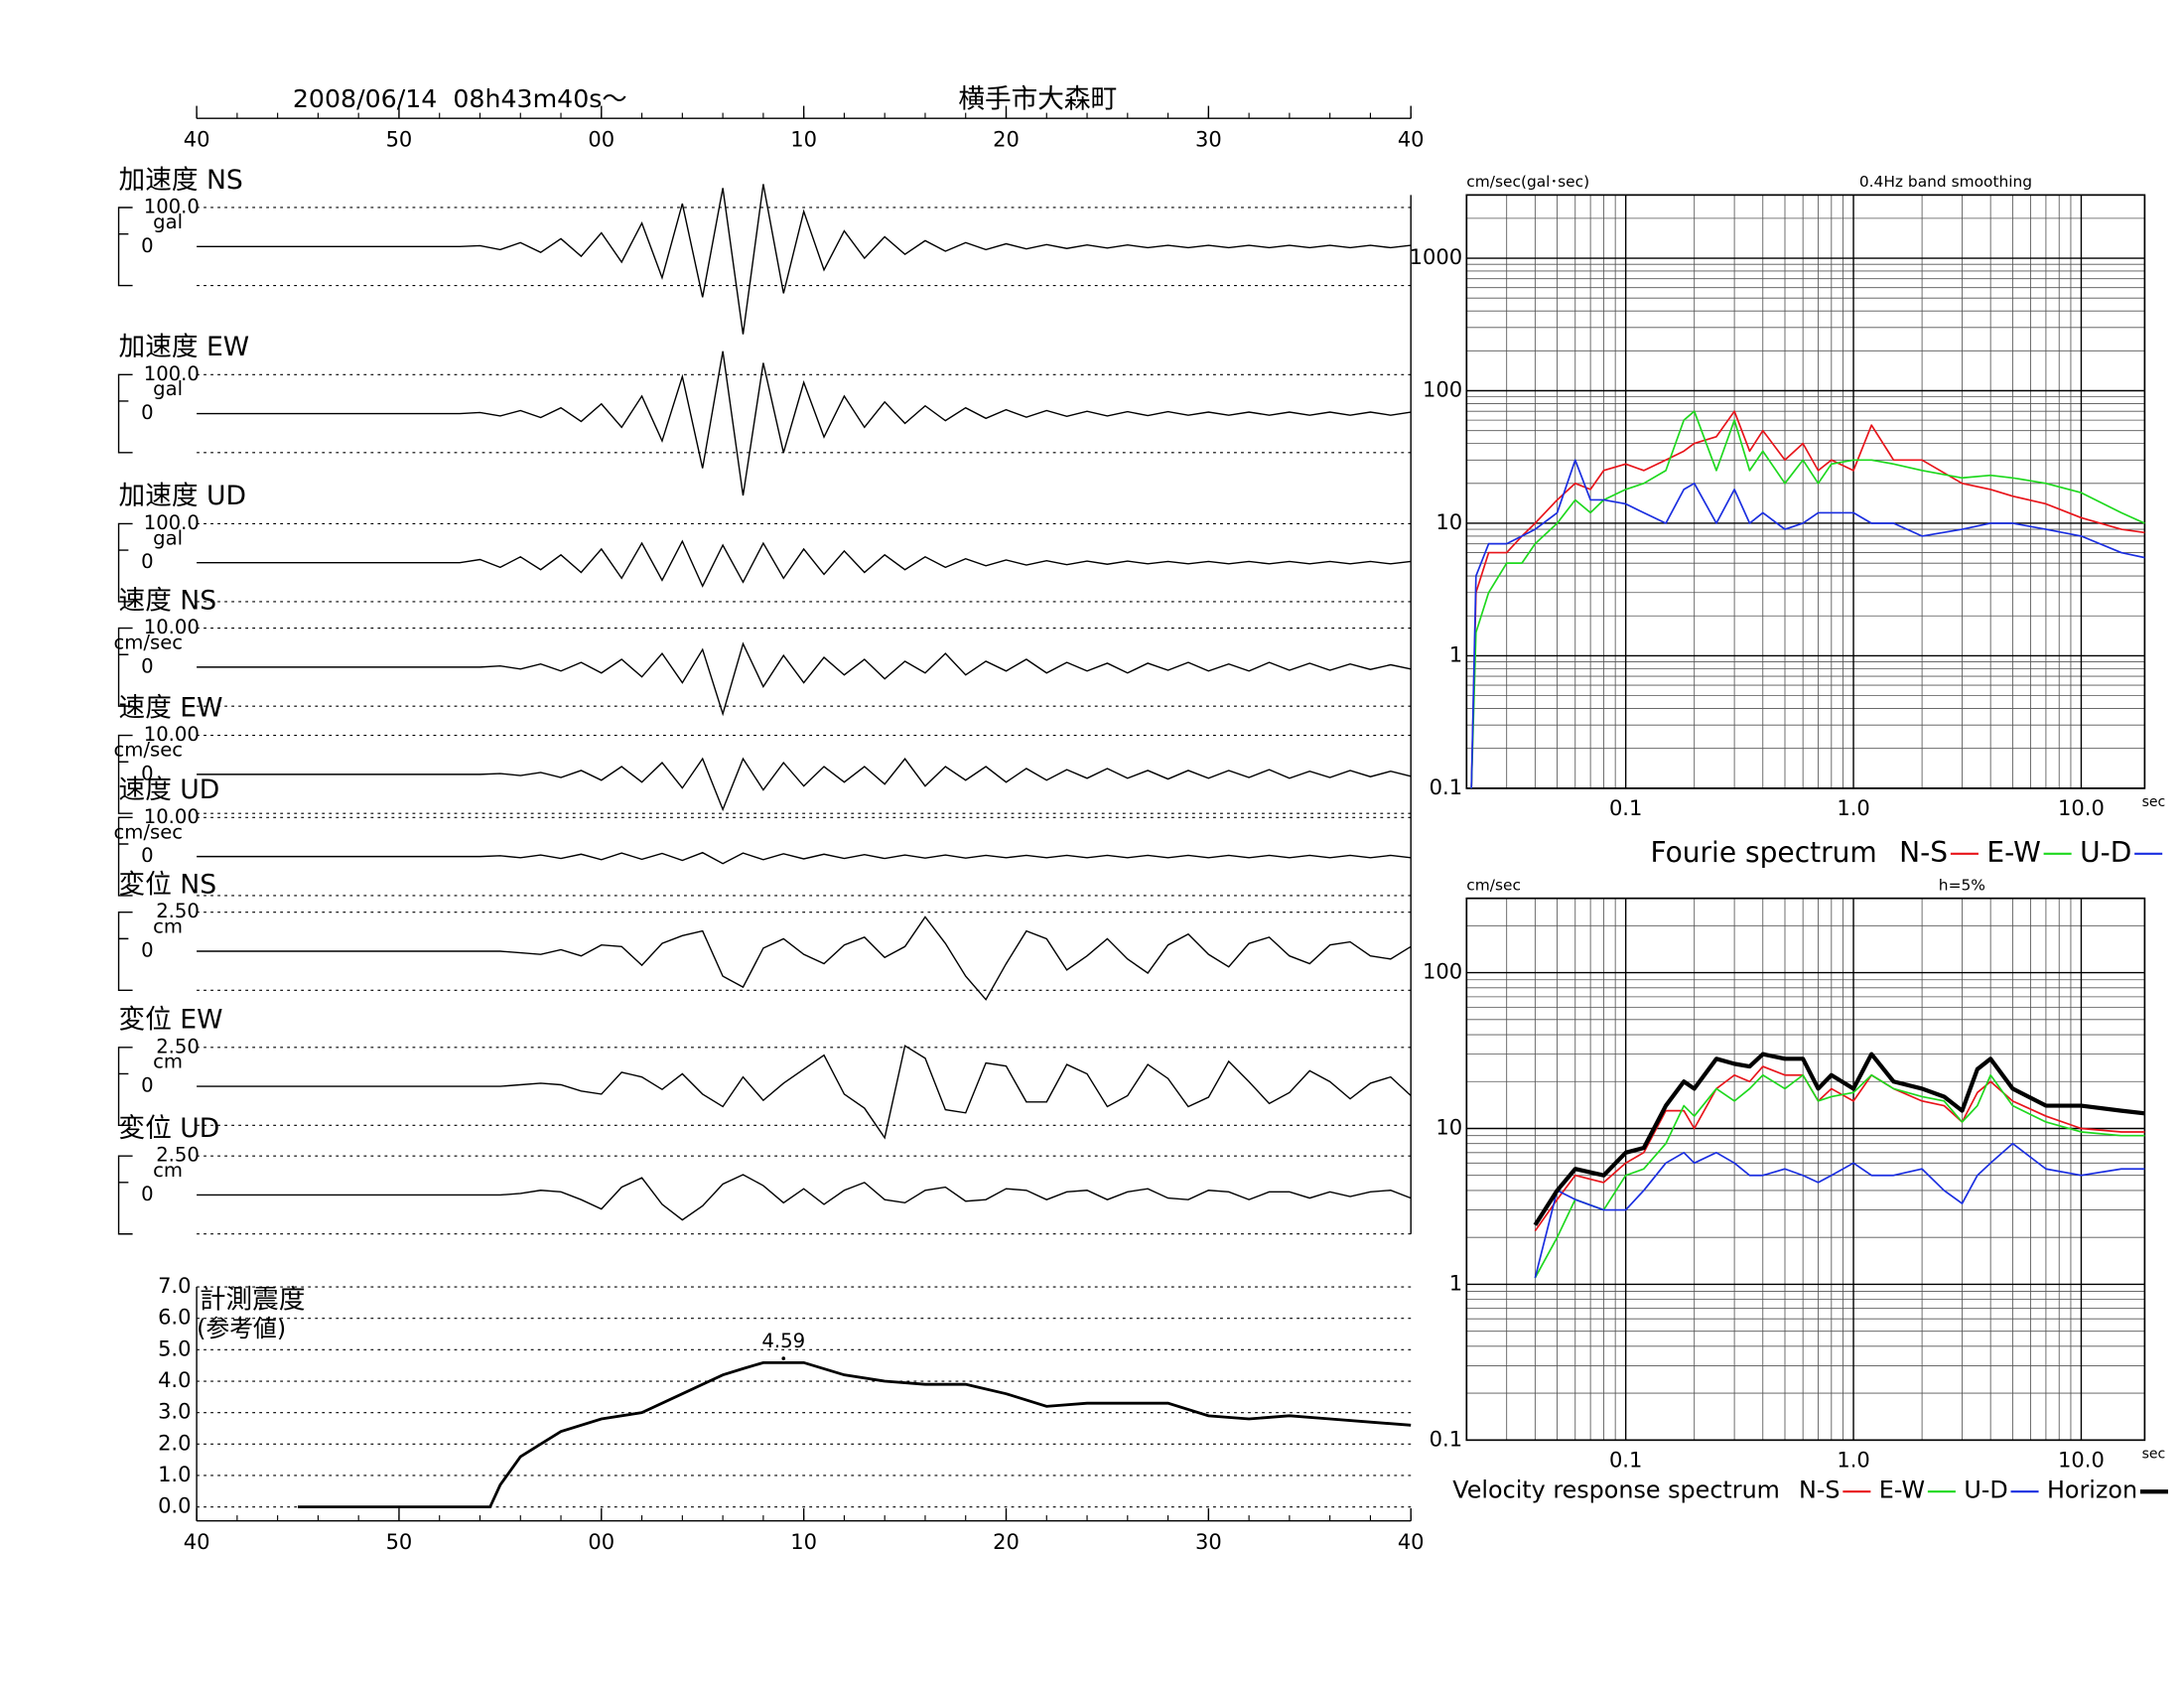 The image size is (2184, 1688). I want to click on panel-label: 変位 NS, so click(168, 885).